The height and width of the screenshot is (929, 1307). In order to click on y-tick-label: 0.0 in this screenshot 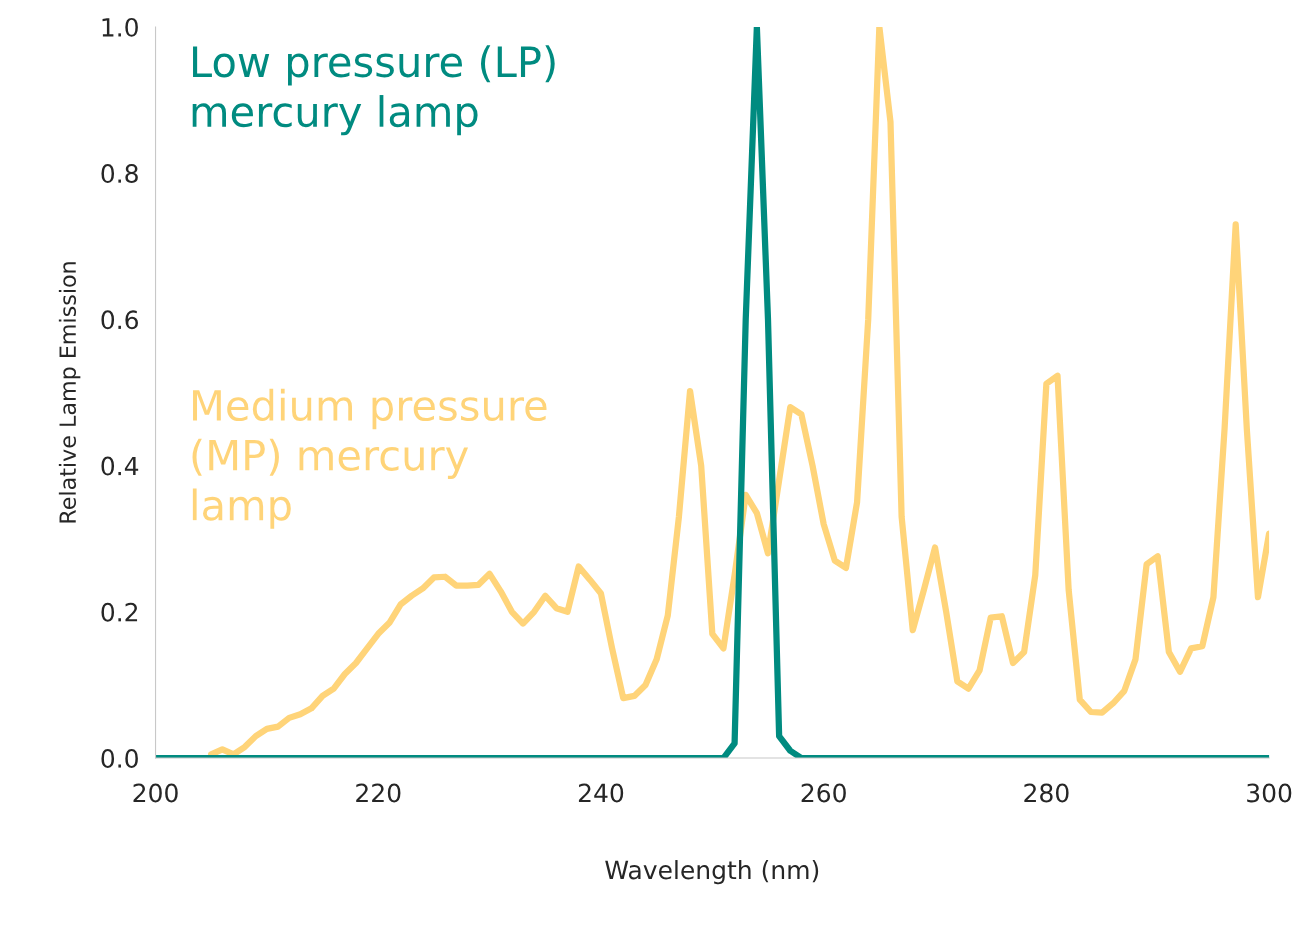, I will do `click(119, 758)`.